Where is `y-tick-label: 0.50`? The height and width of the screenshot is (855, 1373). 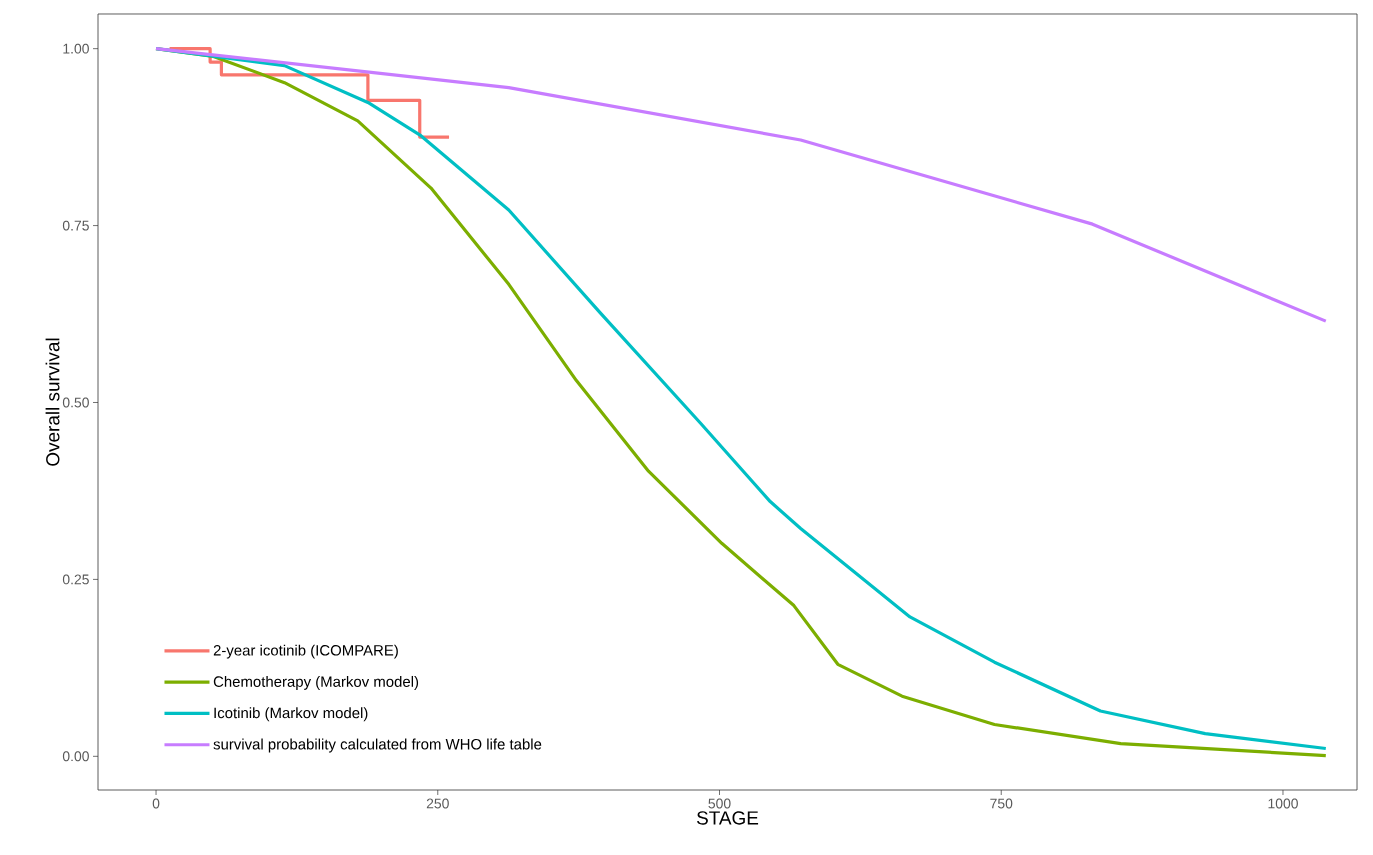 y-tick-label: 0.50 is located at coordinates (75, 402).